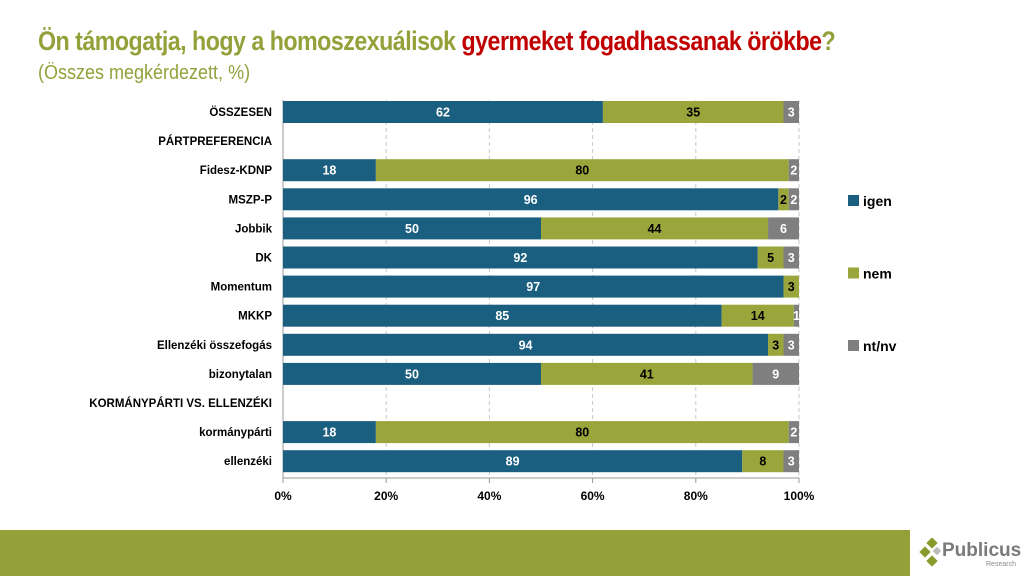  Describe the element at coordinates (853, 273) in the screenshot. I see `legend-swatch-nem` at that location.